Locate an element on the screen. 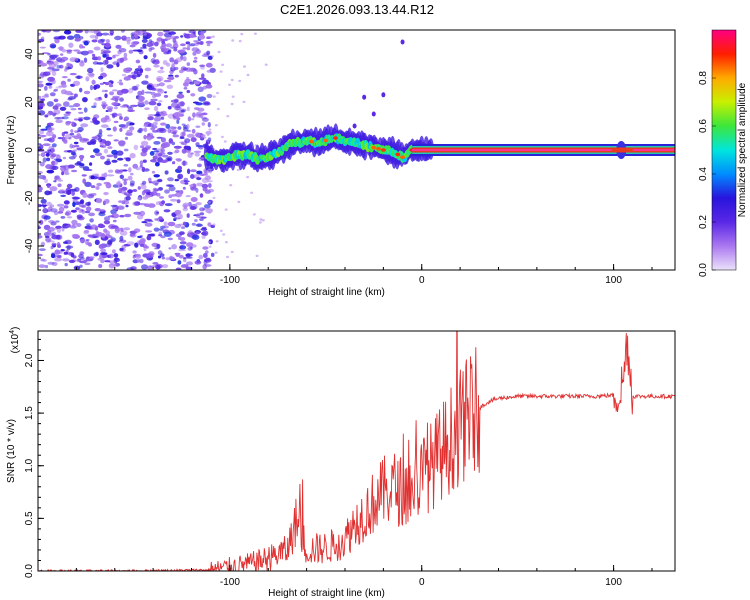 This screenshot has height=600, width=750. colorbar-tick-label: 0.0 is located at coordinates (703, 270).